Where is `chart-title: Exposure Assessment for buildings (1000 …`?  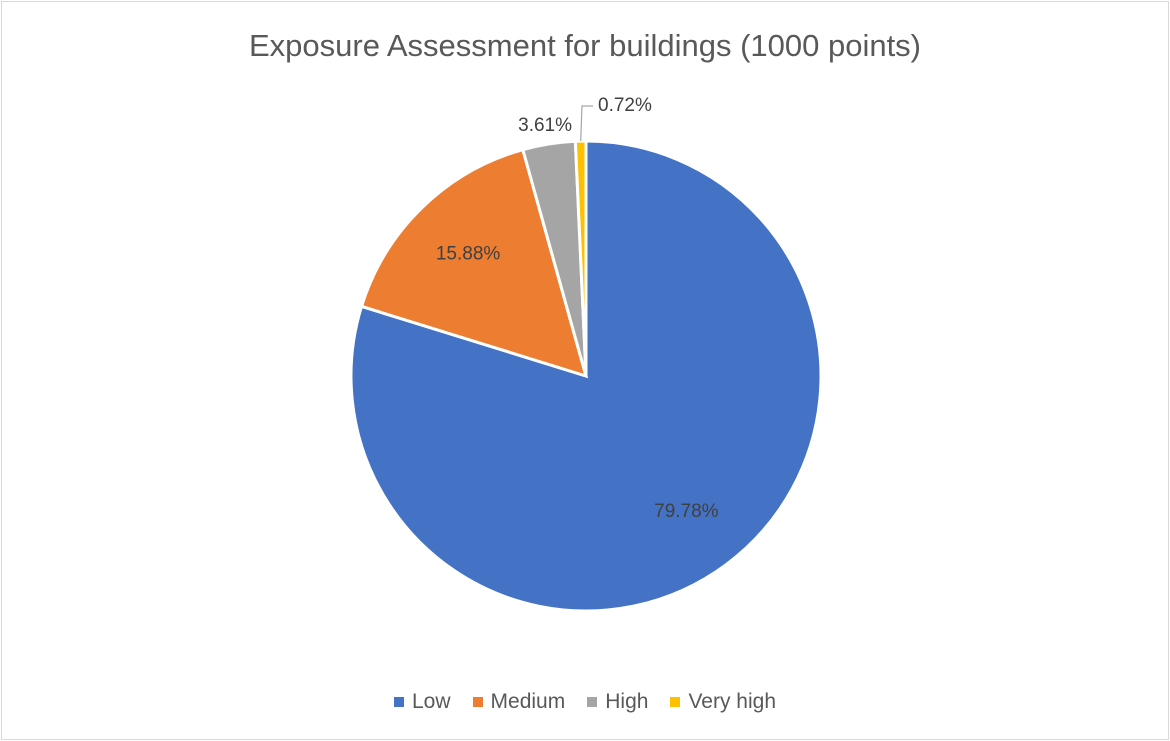
chart-title: Exposure Assessment for buildings (1000 … is located at coordinates (585, 45).